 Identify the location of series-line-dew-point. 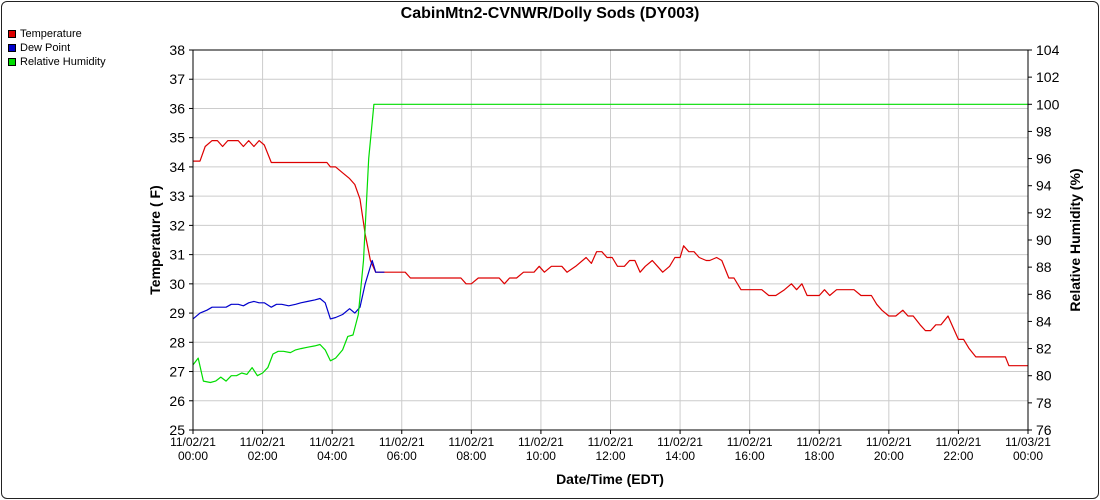
(288, 289).